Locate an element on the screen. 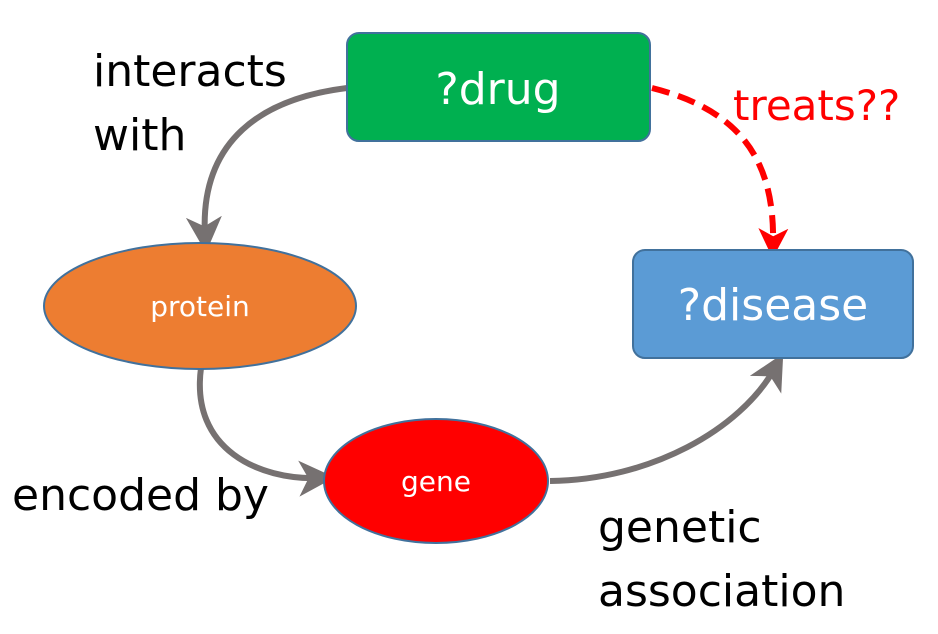  label-genetic-association-line2: association is located at coordinates (721, 591).